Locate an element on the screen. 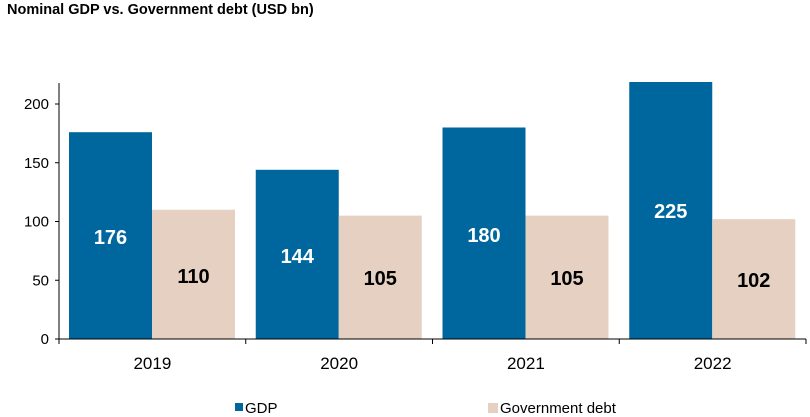 The height and width of the screenshot is (417, 810). bar-debt-2020 is located at coordinates (380, 277).